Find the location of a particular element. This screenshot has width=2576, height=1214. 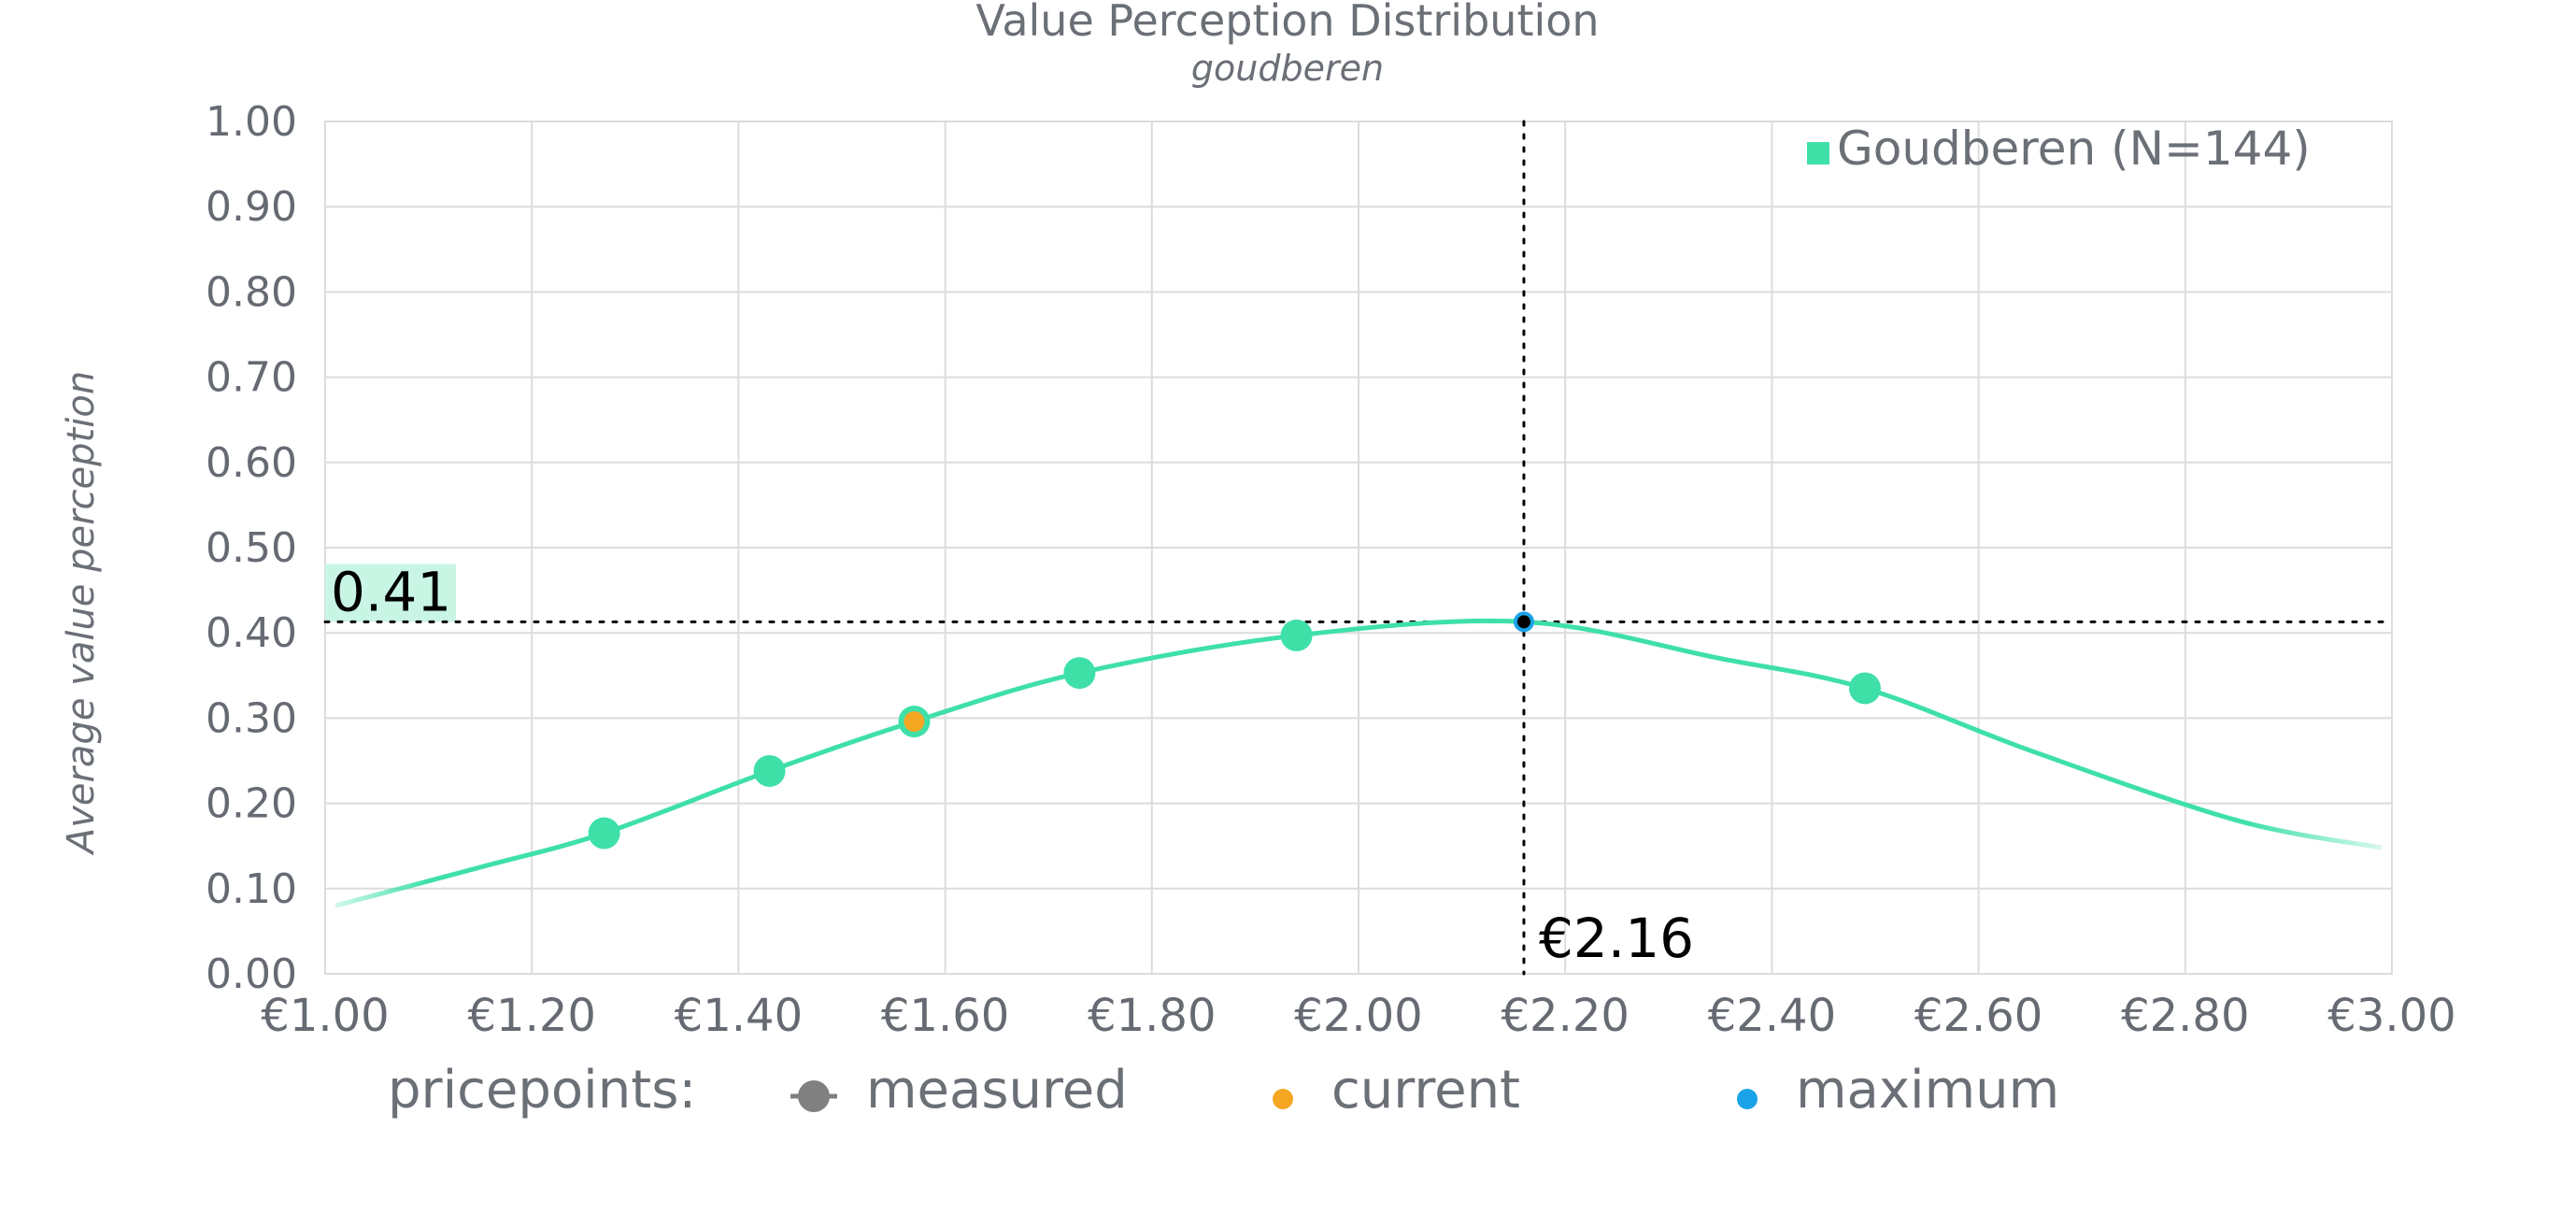

x-tick-label: €2.80 is located at coordinates (2185, 1016).